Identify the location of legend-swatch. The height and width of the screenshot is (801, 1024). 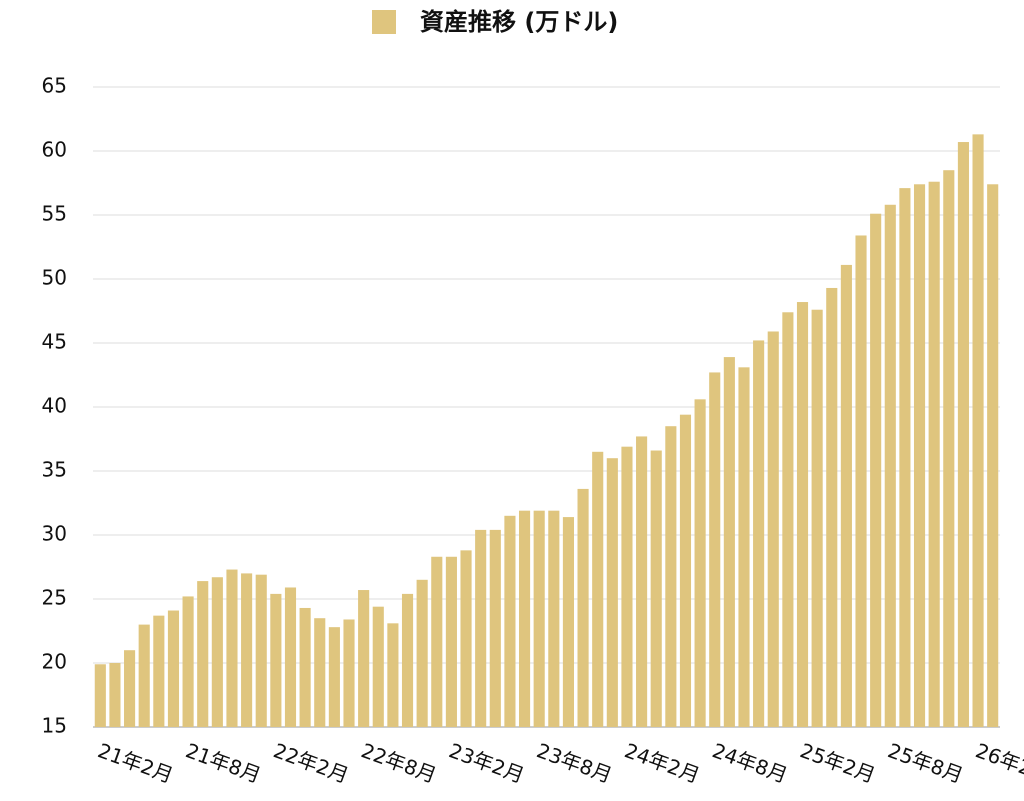
(384, 22).